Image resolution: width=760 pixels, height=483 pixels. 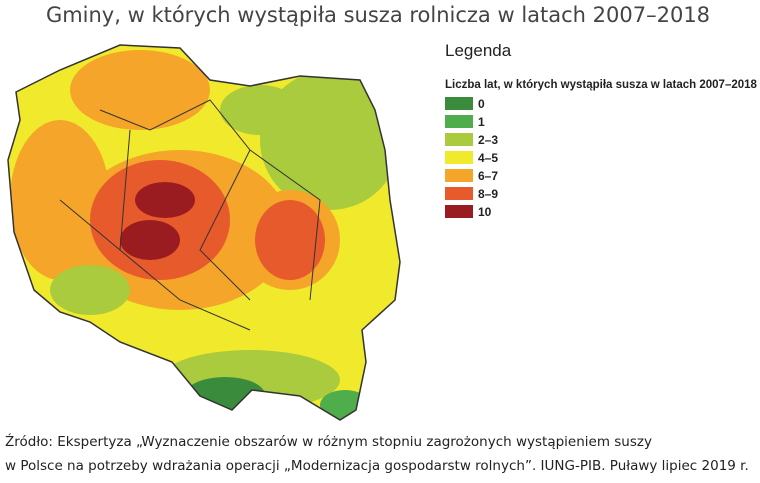 What do you see at coordinates (488, 194) in the screenshot?
I see `legend-label: 8–9` at bounding box center [488, 194].